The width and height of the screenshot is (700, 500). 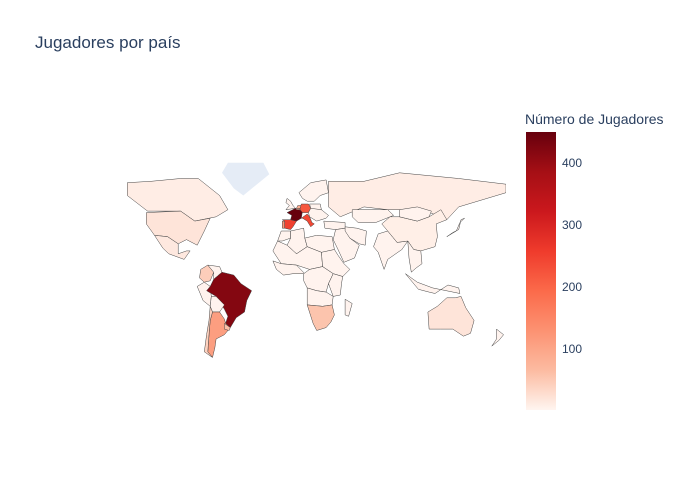 What do you see at coordinates (284, 236) in the screenshot?
I see `country-marruecos` at bounding box center [284, 236].